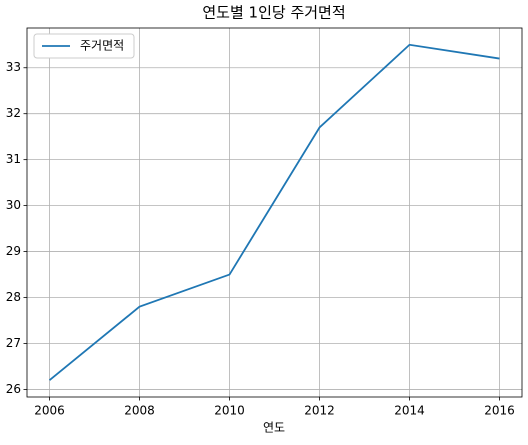 This screenshot has height=445, width=528. I want to click on y-tick-label: 31, so click(13, 159).